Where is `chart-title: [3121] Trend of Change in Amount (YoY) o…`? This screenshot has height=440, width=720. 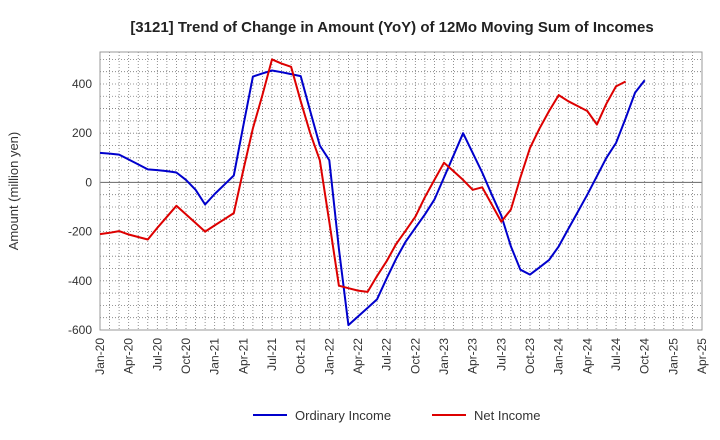 chart-title: [3121] Trend of Change in Amount (YoY) o… is located at coordinates (391, 27).